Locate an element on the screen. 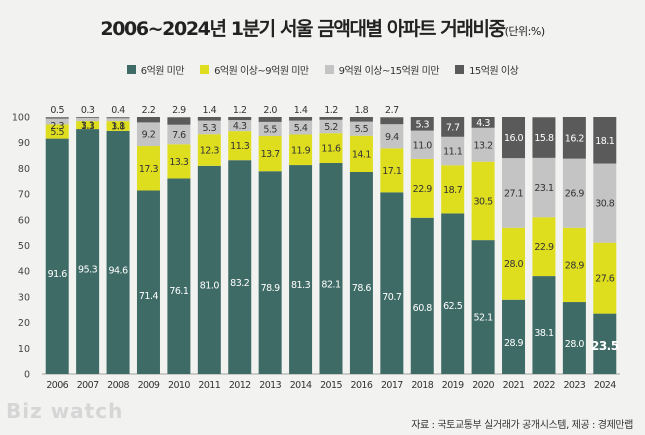 This screenshot has height=435, width=645. data-label-series-1: 83.2 is located at coordinates (240, 283).